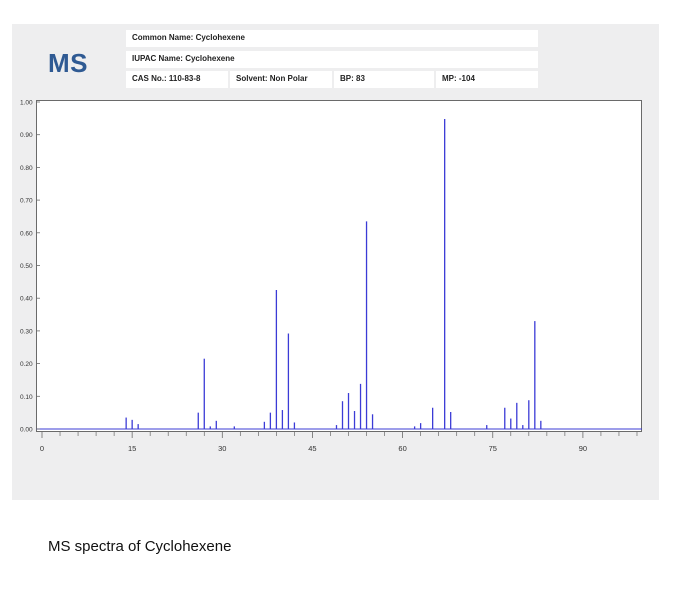  What do you see at coordinates (312, 448) in the screenshot?
I see `x-tick-label: 45` at bounding box center [312, 448].